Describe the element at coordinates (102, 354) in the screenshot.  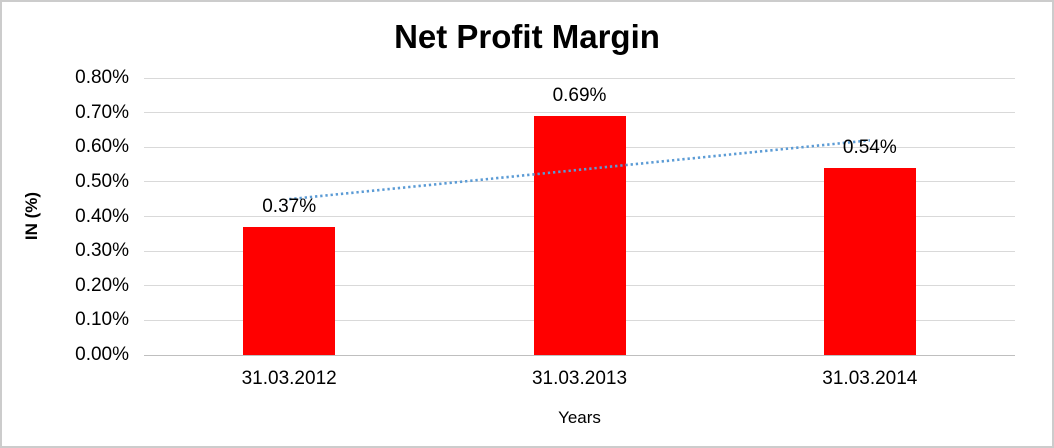
I see `y-axis-tick-label: 0.00%` at that location.